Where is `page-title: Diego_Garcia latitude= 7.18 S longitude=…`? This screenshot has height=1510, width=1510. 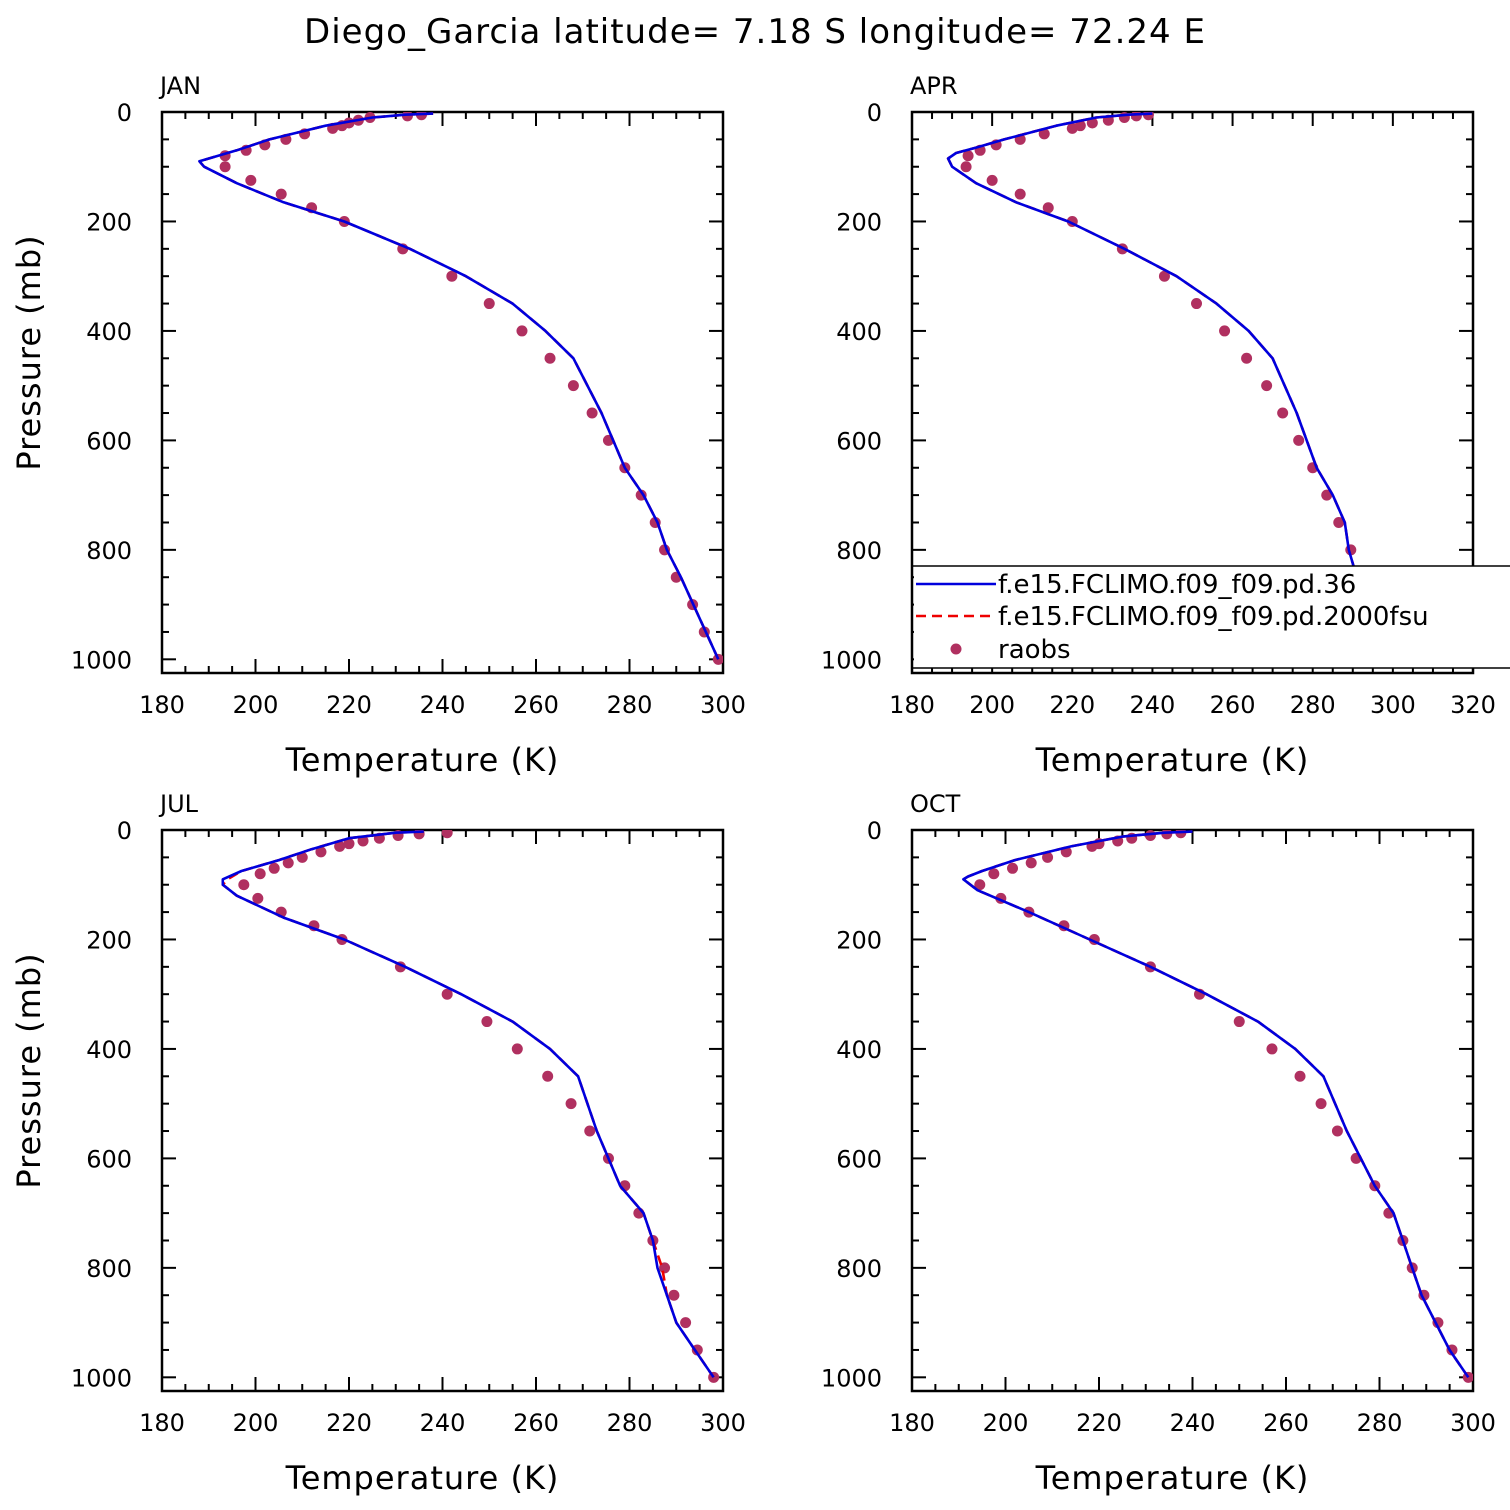 page-title: Diego_Garcia latitude= 7.18 S longitude=… is located at coordinates (755, 32).